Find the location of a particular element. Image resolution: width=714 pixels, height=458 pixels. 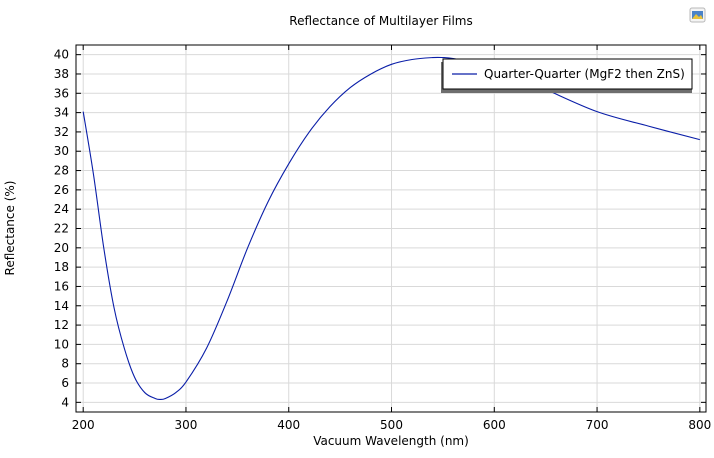

y-tick-label: 22 is located at coordinates (61, 229).